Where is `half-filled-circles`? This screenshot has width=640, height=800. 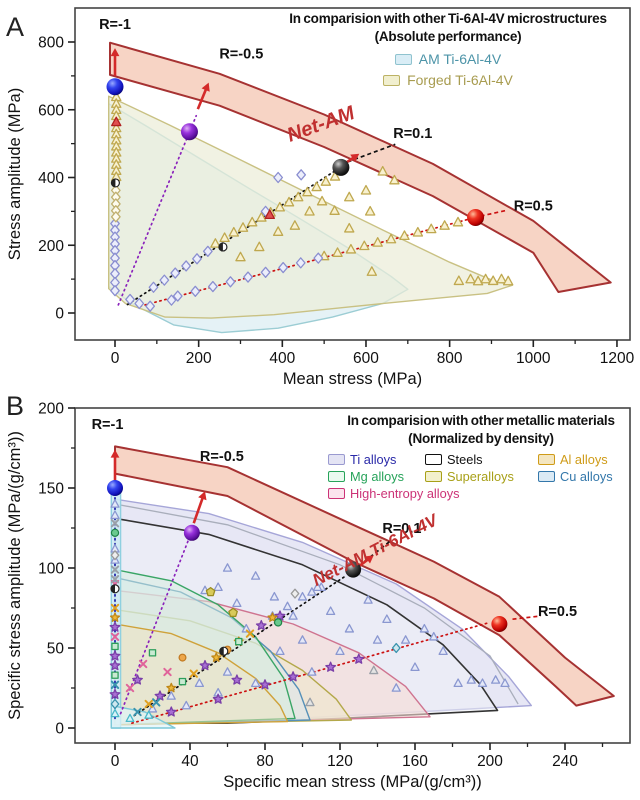
half-filled-circles is located at coordinates (169, 215).